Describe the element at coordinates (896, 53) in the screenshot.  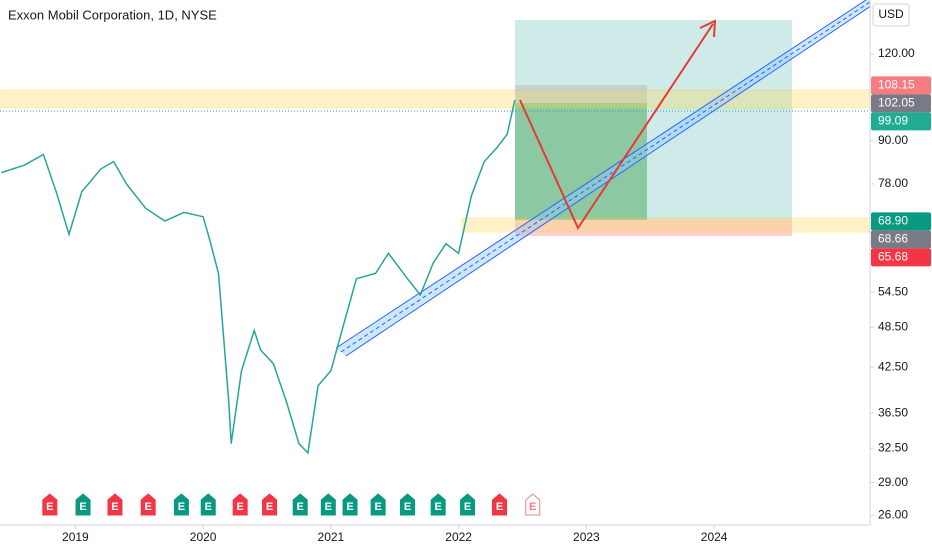
I see `y-tick-label: 120.00` at that location.